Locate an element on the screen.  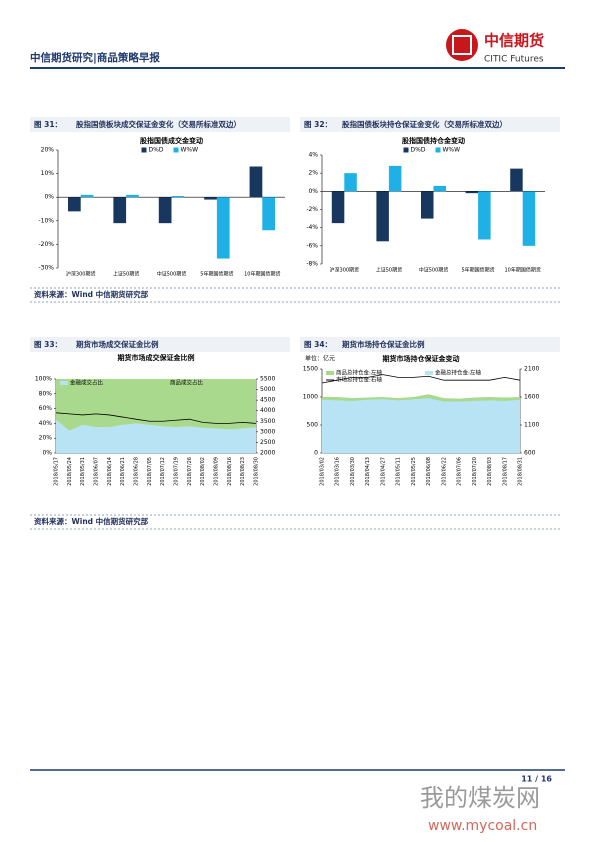
y-tick-label: 4000 is located at coordinates (267, 410).